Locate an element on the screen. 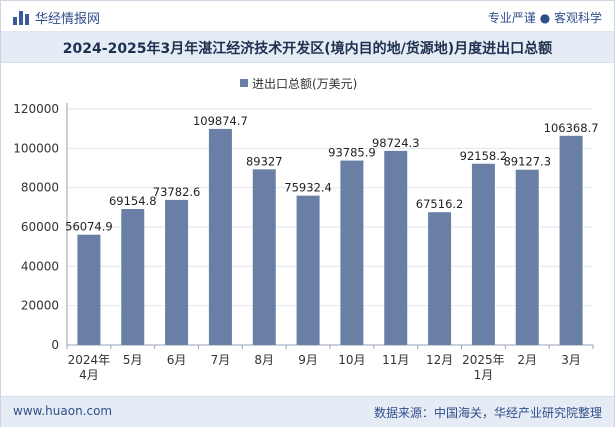 The width and height of the screenshot is (615, 427). title-band: 2024-2025年3月年湛江经济技术开发区(境内目的地/货源地)月度进出口总额 is located at coordinates (307, 47).